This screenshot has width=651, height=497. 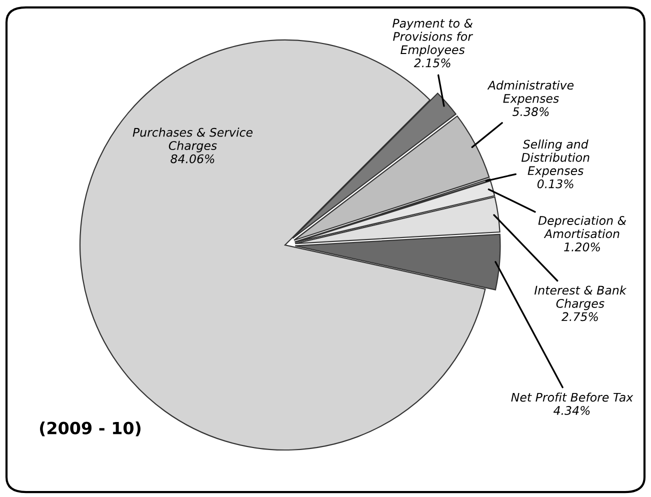 I want to click on slice-label: Administrative Expenses, so click(x=530, y=93).